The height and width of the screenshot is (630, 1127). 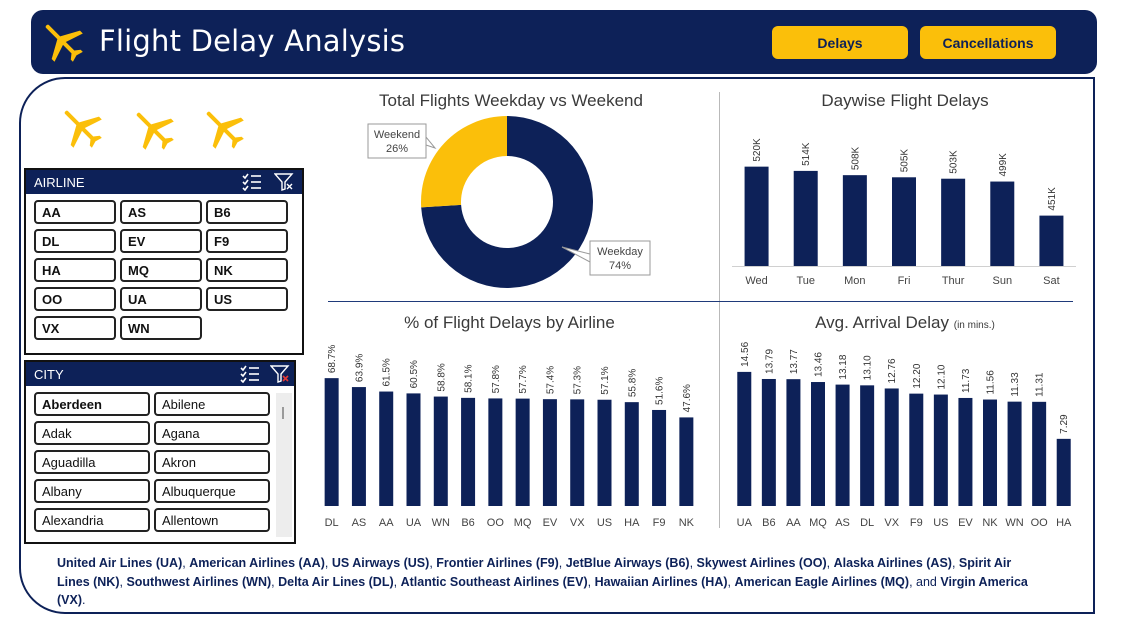 I want to click on slicer-item-albany: Albany, so click(x=92, y=491).